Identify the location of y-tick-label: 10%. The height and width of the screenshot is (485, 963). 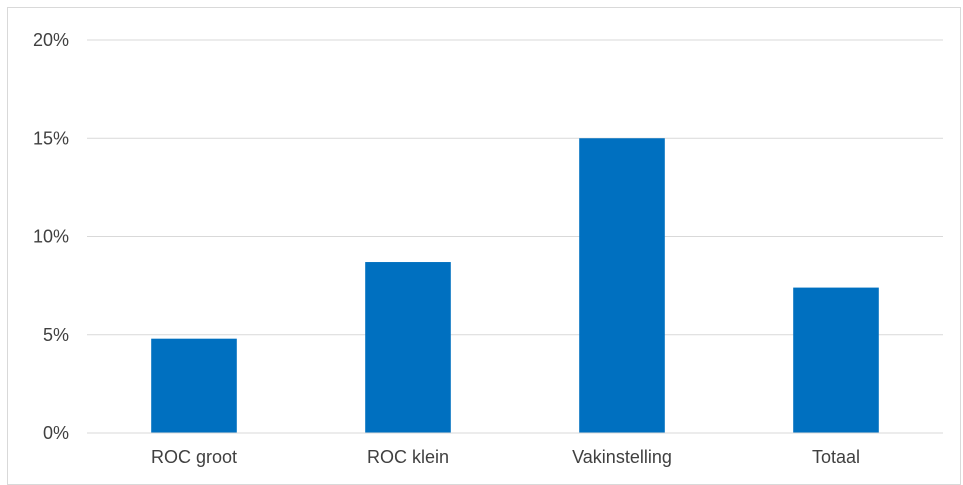
(51, 237).